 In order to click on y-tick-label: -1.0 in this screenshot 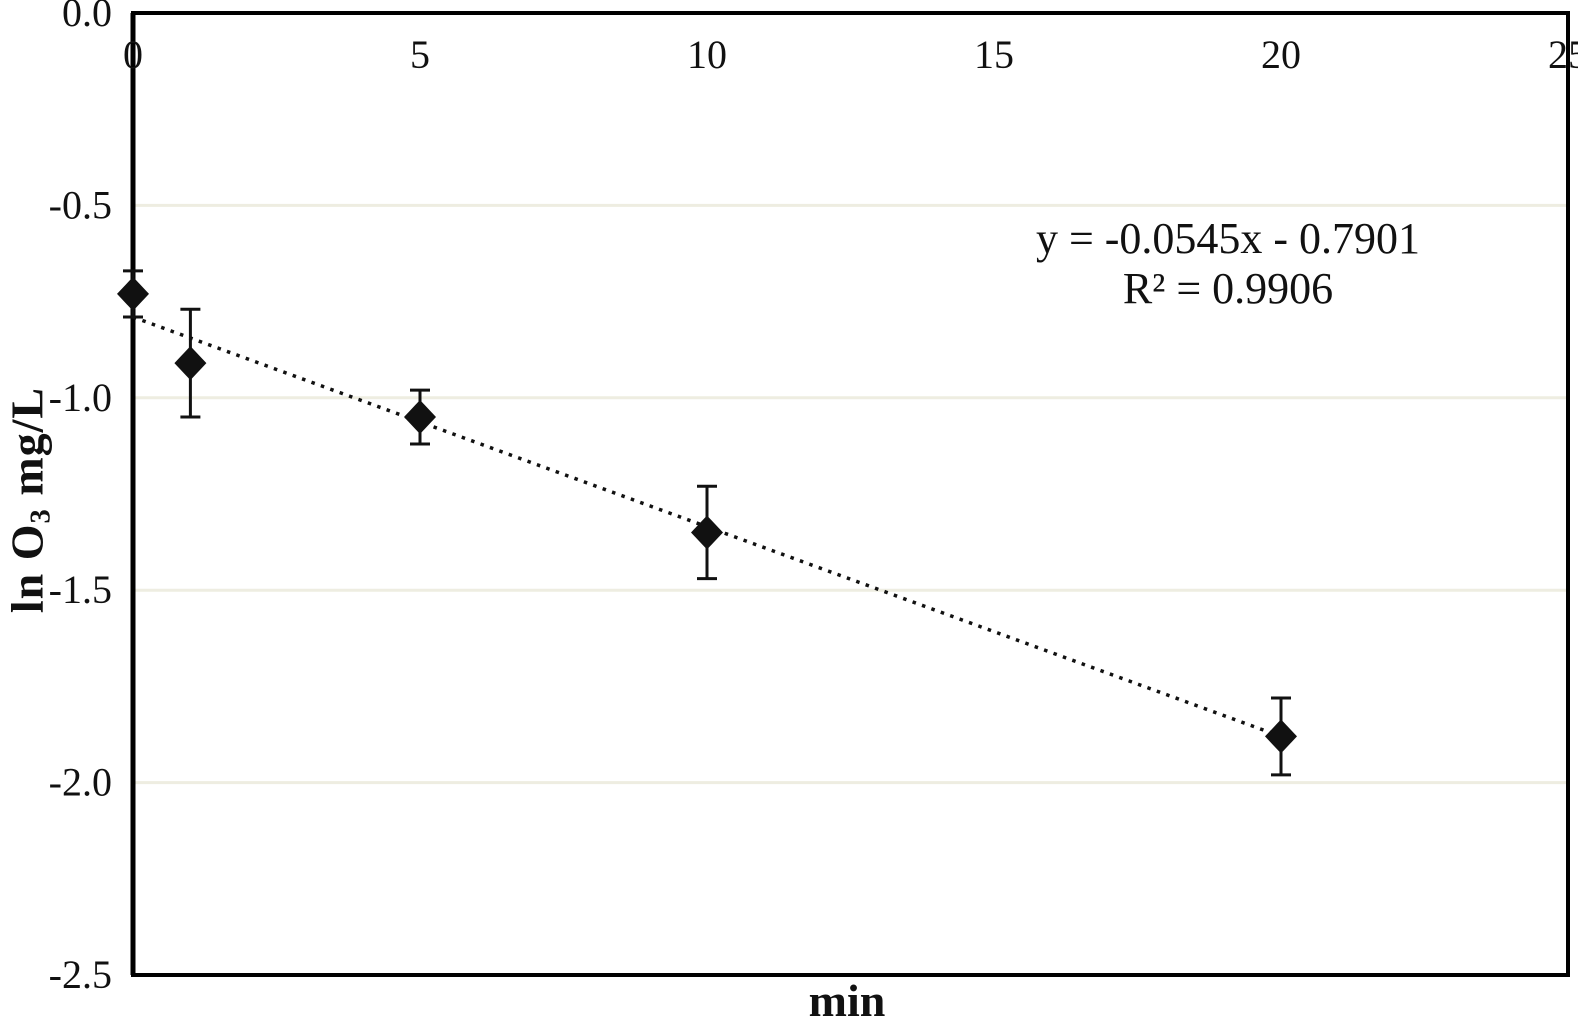, I will do `click(80, 397)`.